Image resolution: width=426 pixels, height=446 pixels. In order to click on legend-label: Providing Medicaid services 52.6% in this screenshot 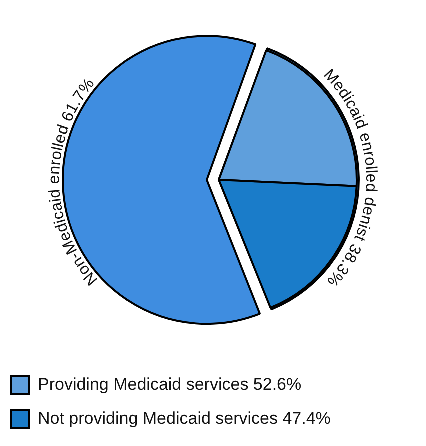, I will do `click(170, 385)`.